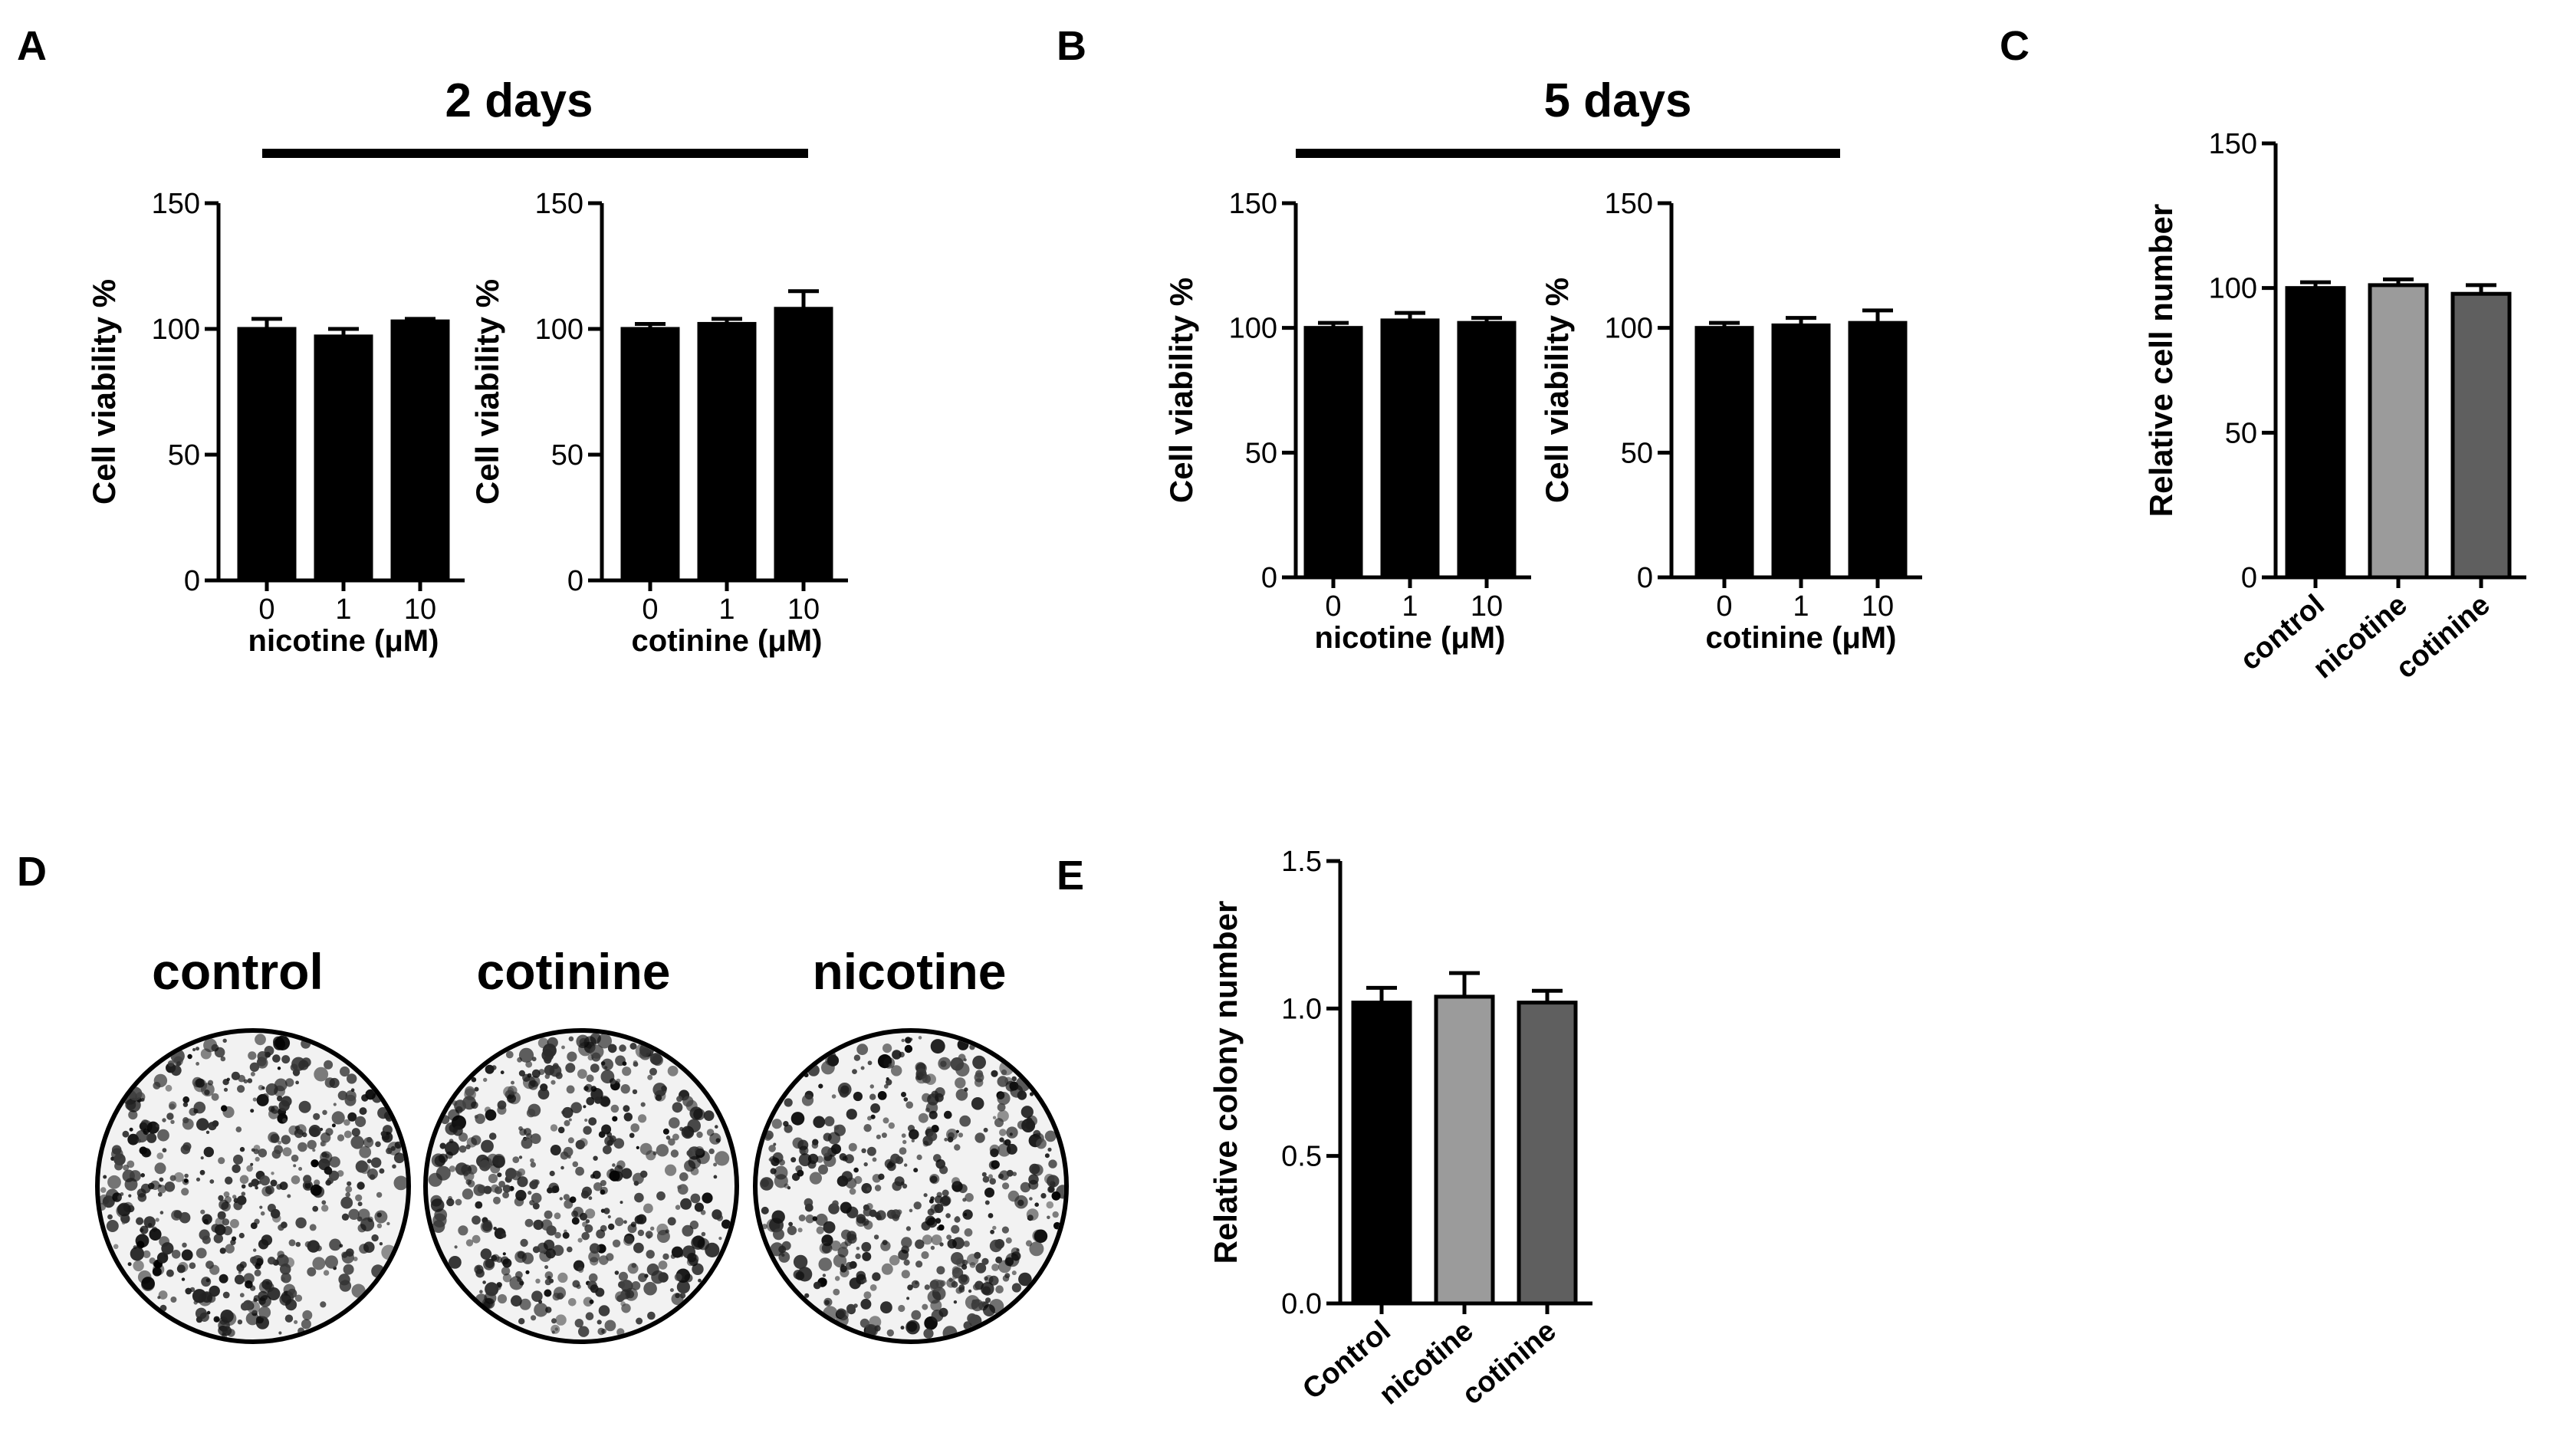 The width and height of the screenshot is (2557, 1456). I want to click on colony-plate-cotinine, so click(581, 1186).